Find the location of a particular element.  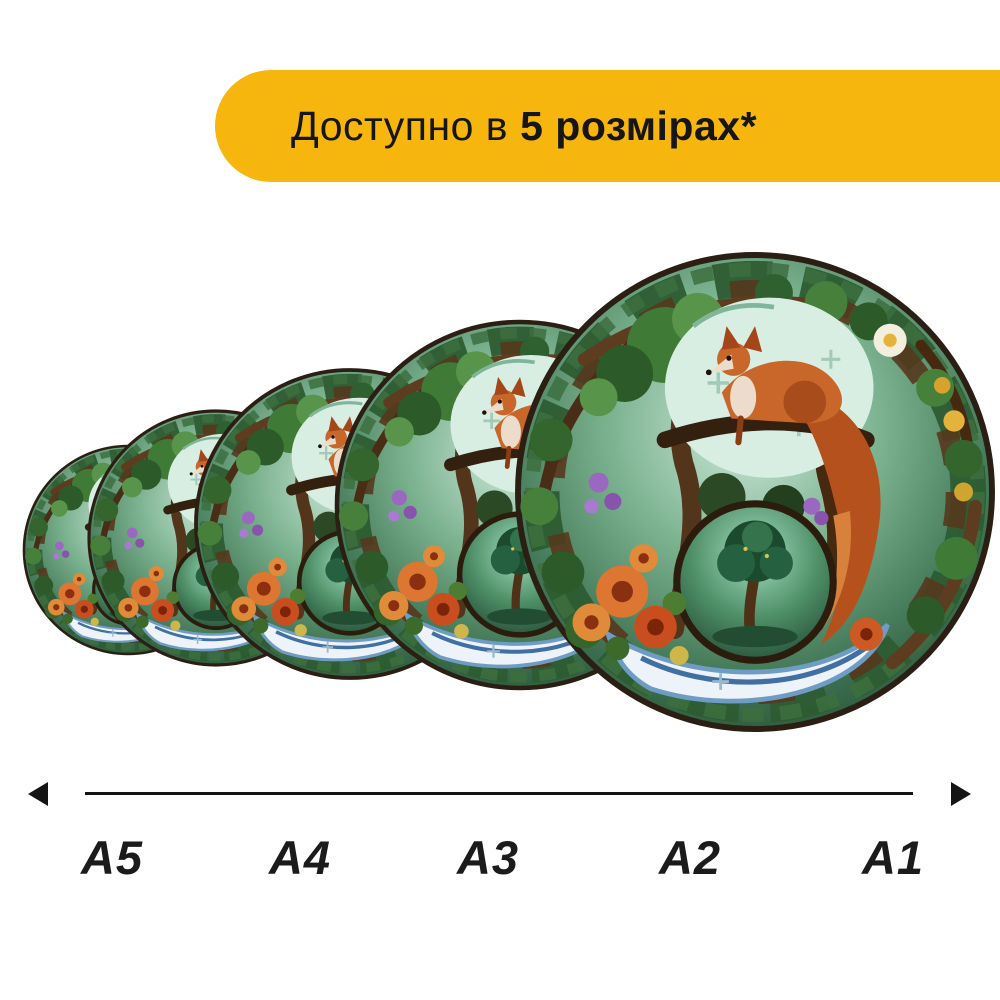

badge-text-highlight: 5 розмірах* is located at coordinates (639, 125).